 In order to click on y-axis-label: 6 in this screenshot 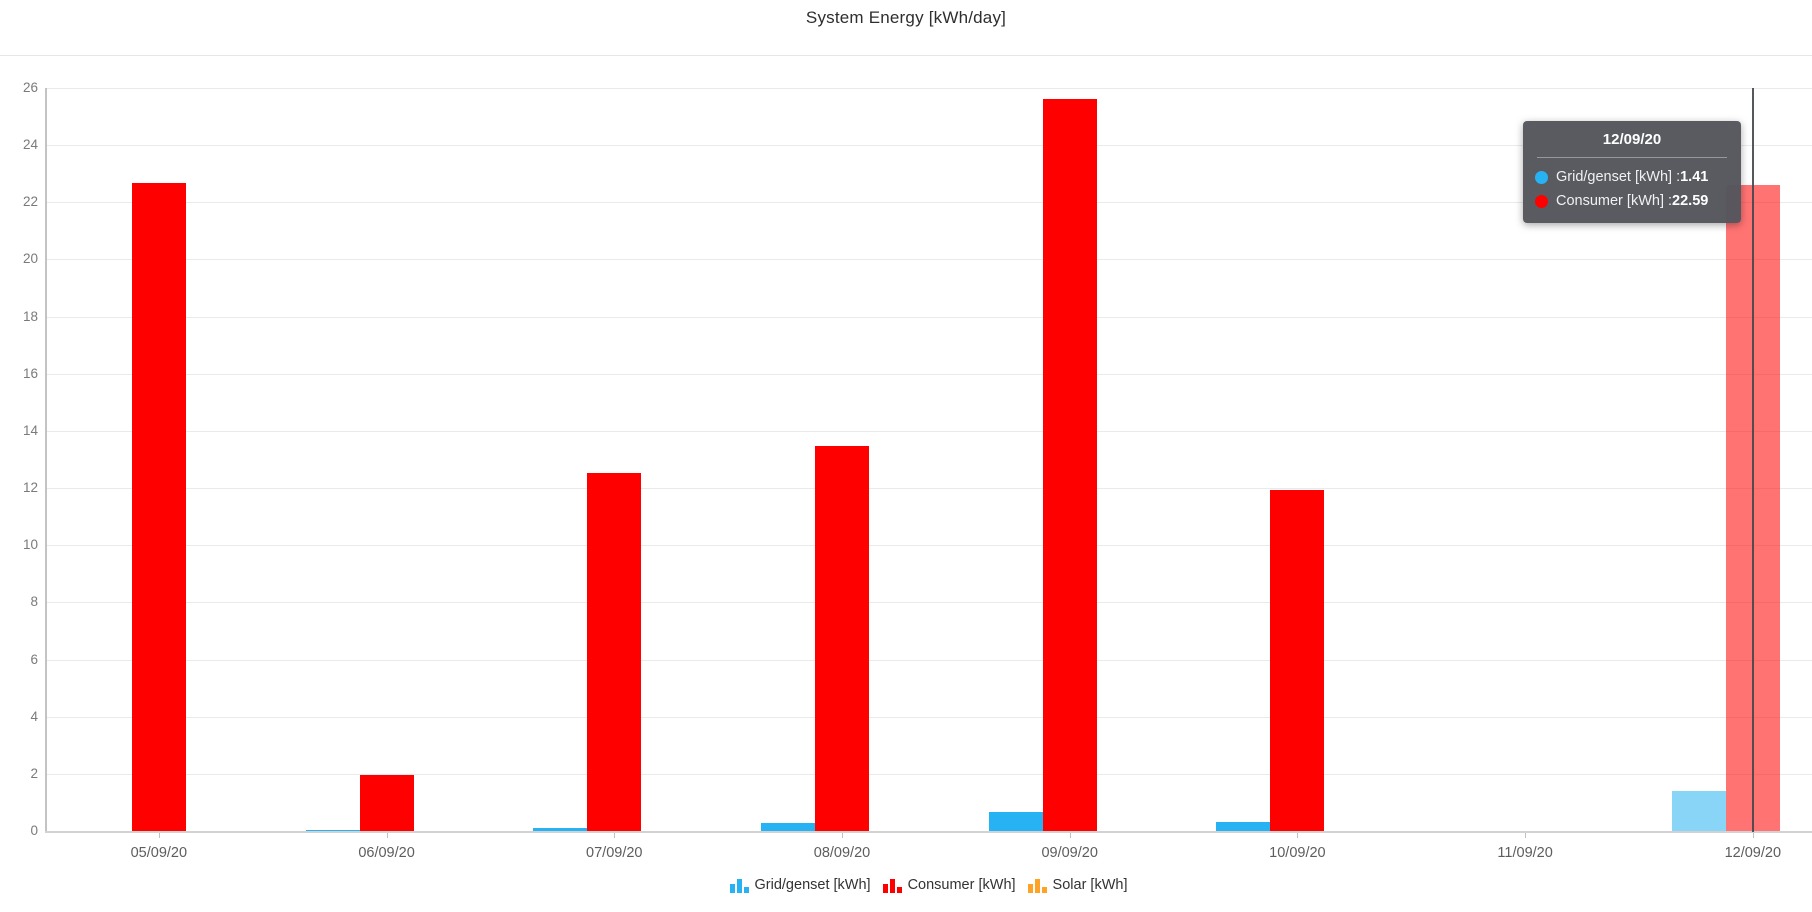, I will do `click(34, 659)`.